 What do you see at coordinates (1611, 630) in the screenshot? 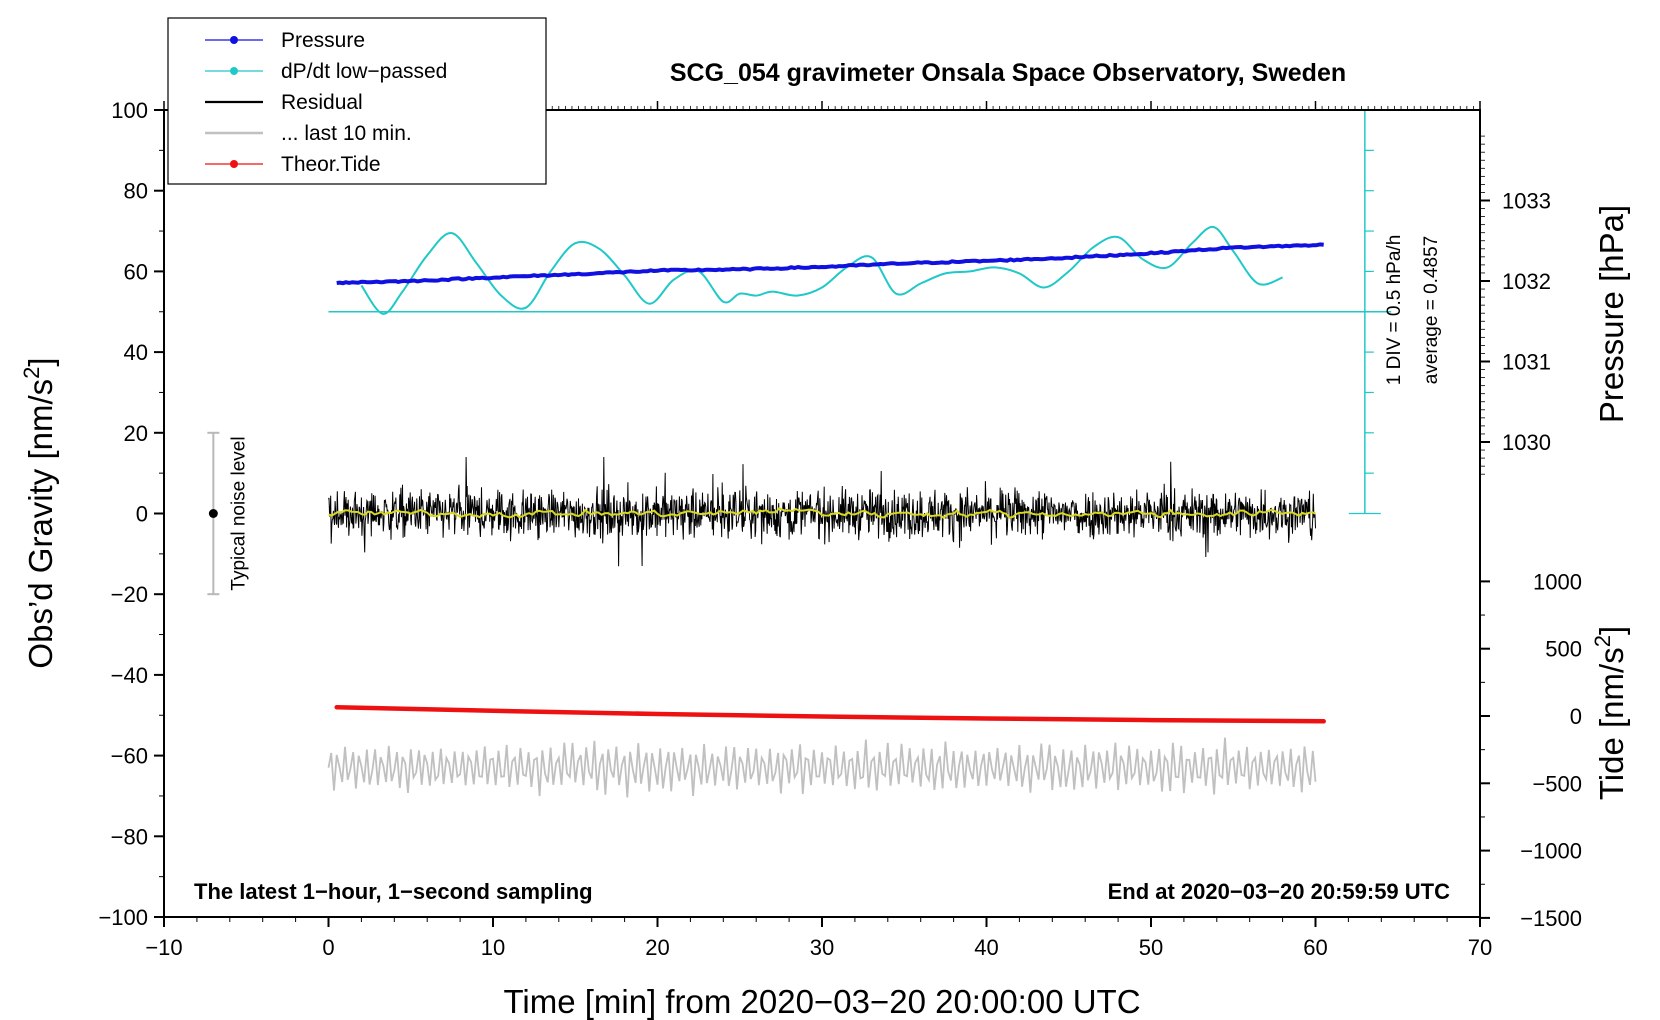
I see `y-axis-title-tide-end: ]` at bounding box center [1611, 630].